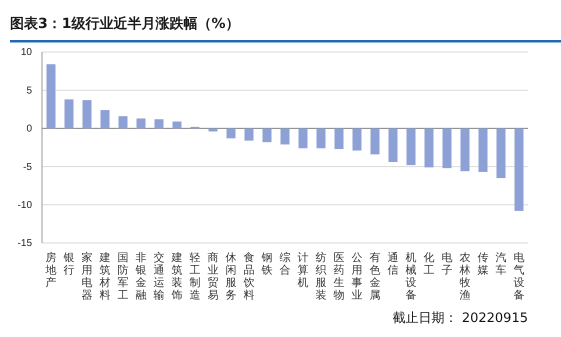 The height and width of the screenshot is (337, 561). Describe the element at coordinates (29, 90) in the screenshot. I see `y-tick-label: 5` at that location.